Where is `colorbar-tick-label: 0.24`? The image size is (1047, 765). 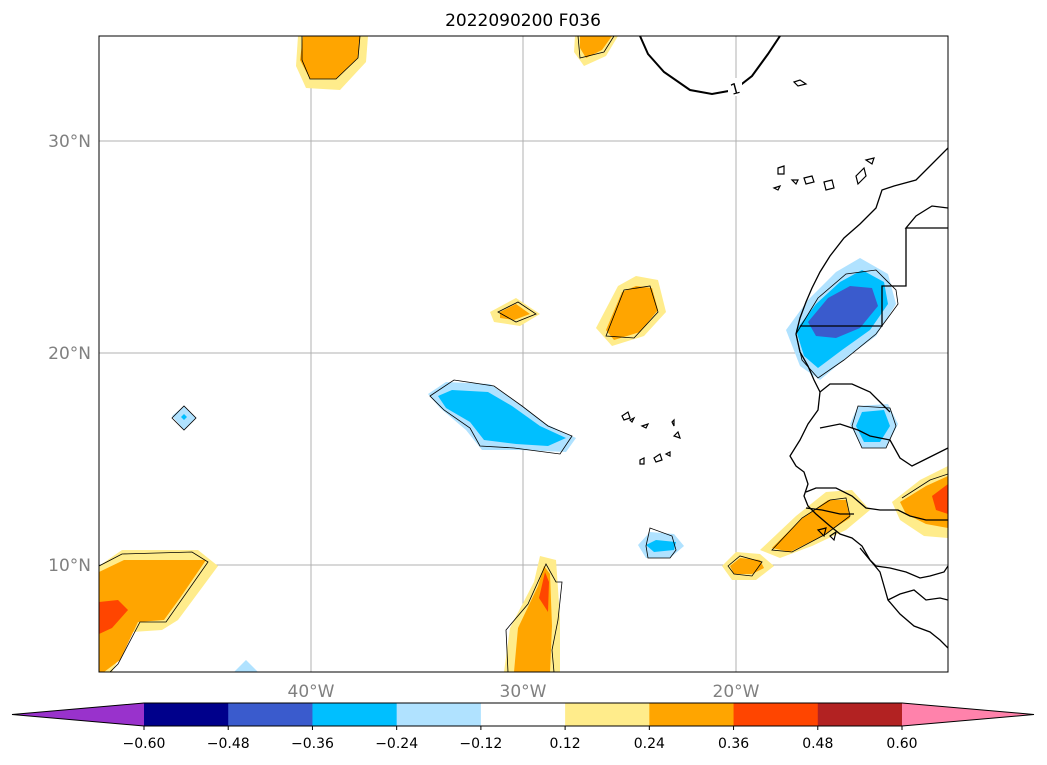 colorbar-tick-label: 0.24 is located at coordinates (649, 744).